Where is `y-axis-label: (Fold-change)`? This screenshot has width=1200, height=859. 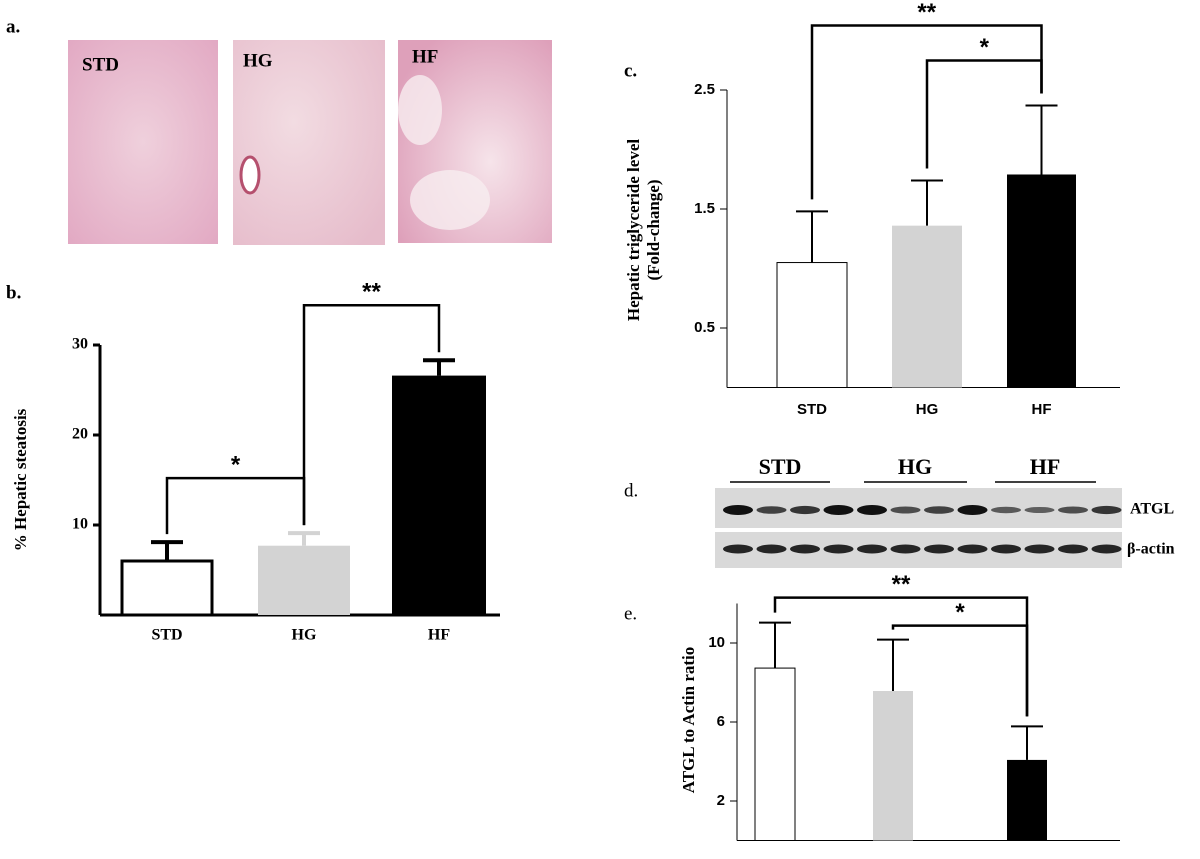
y-axis-label: (Fold-change) is located at coordinates (653, 229).